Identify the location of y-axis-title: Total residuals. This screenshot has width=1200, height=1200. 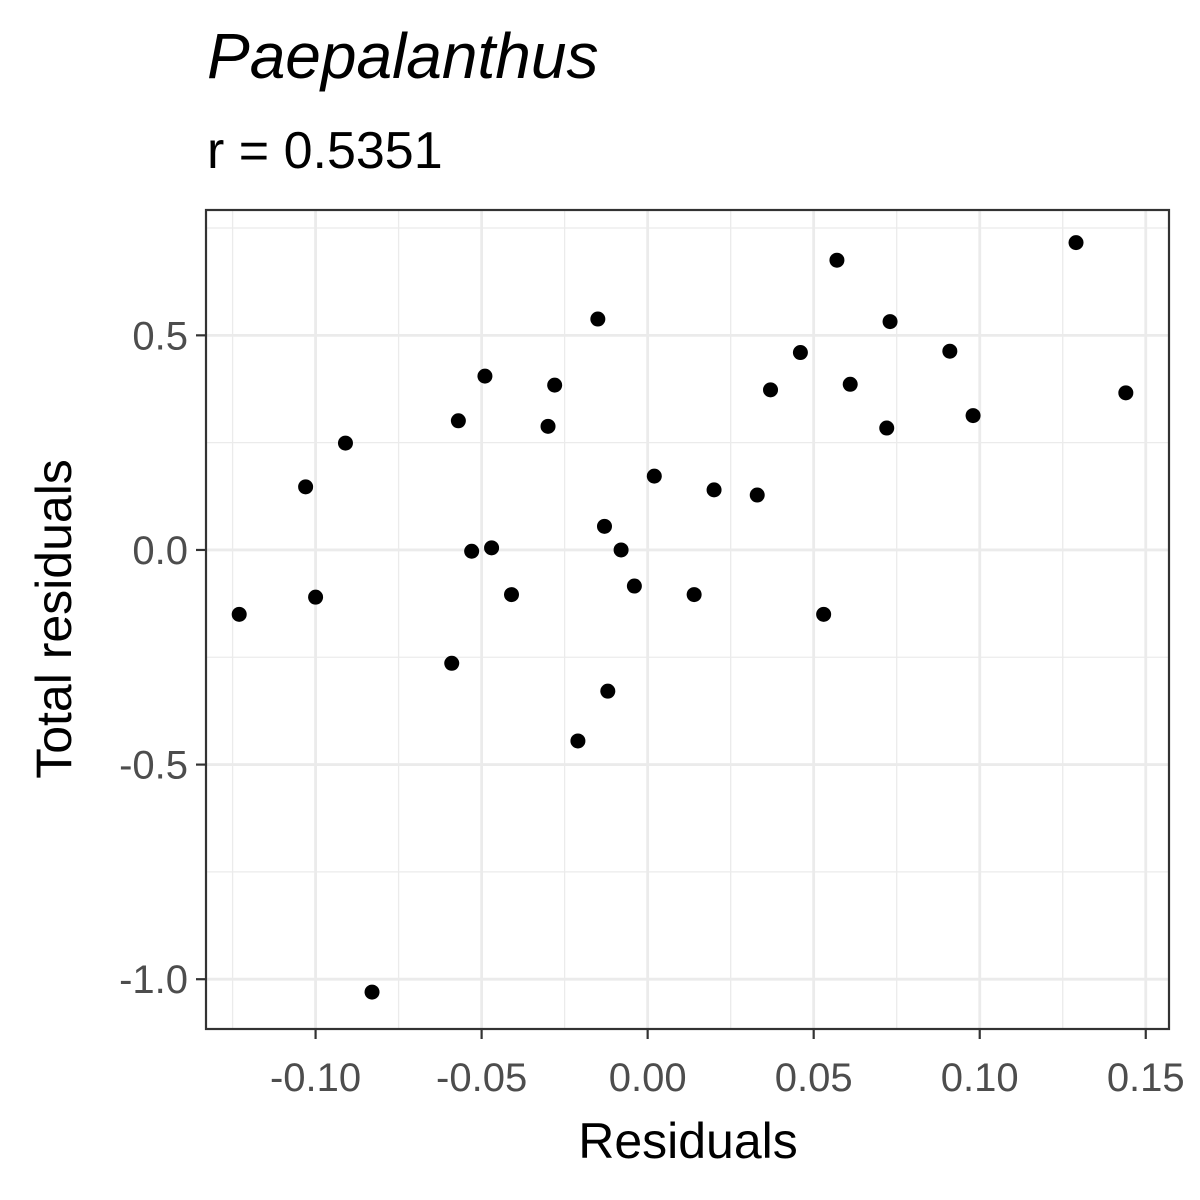
(54, 619).